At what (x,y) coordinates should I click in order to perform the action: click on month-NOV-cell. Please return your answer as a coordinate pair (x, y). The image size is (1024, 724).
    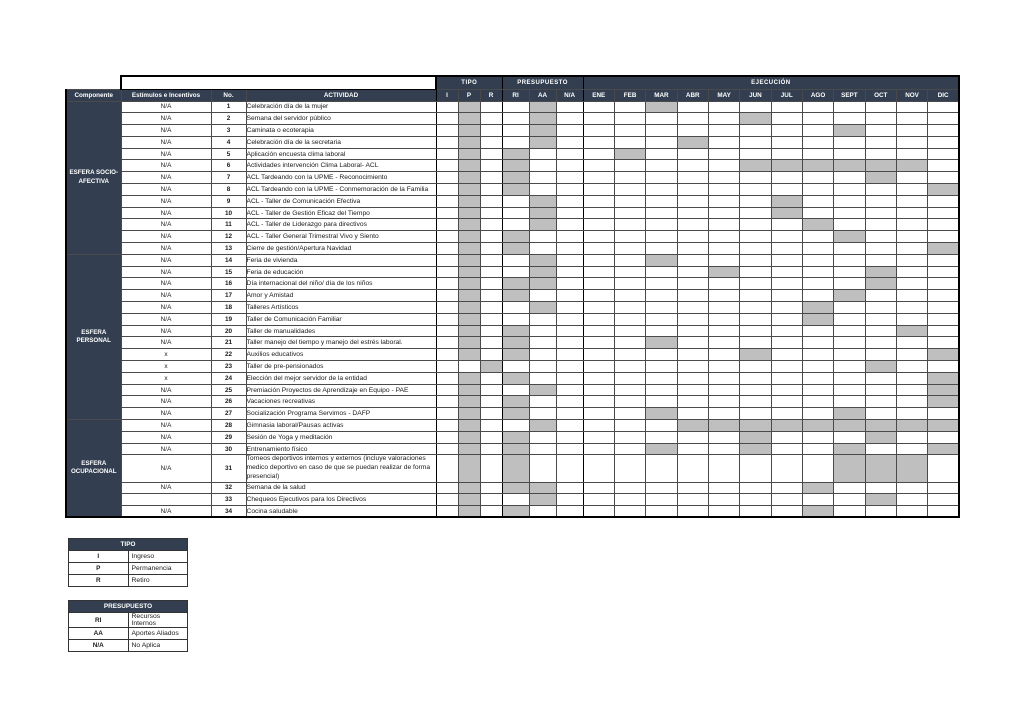
    Looking at the image, I should click on (912, 390).